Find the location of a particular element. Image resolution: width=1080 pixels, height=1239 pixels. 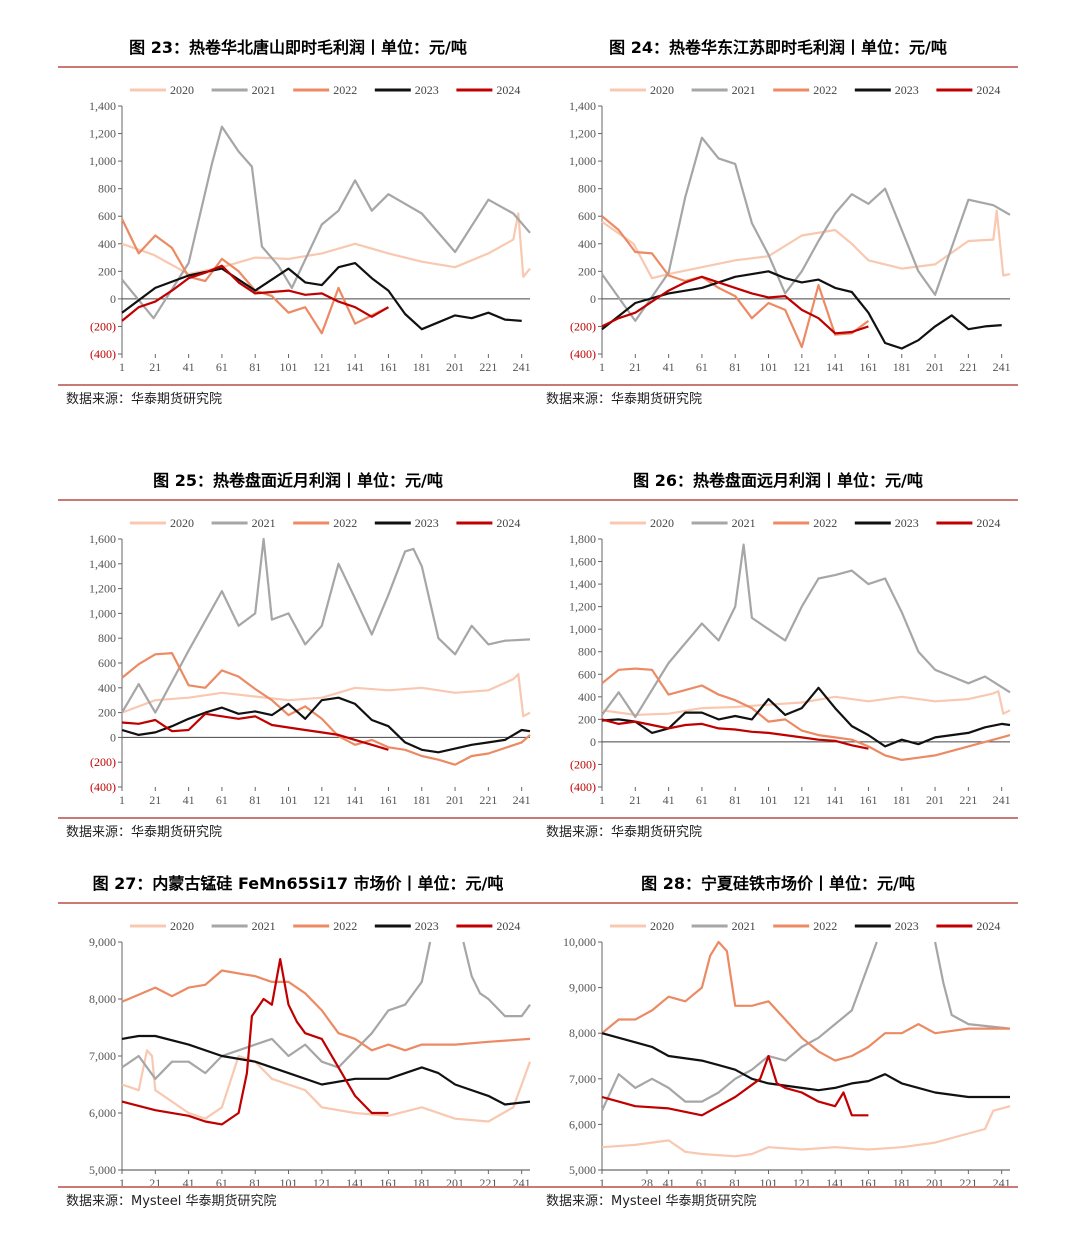

x-tick-label: 81 is located at coordinates (735, 367).